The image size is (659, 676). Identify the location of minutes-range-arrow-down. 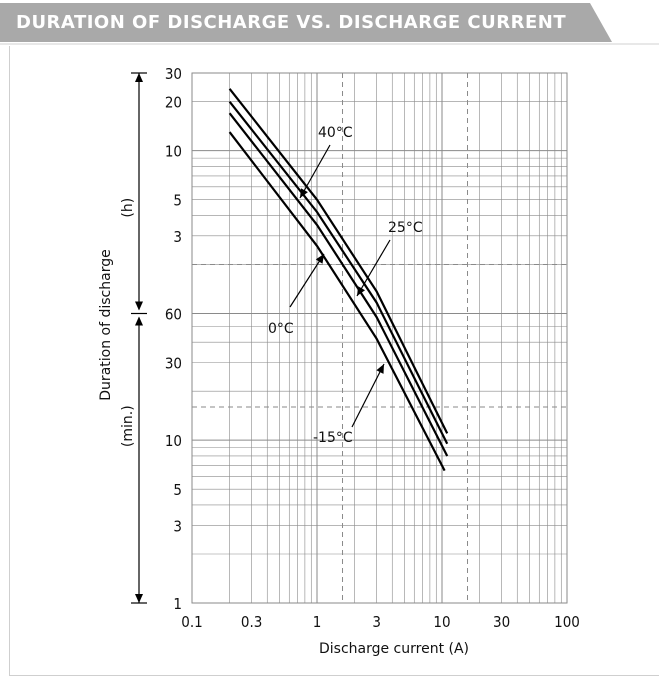
(139, 598).